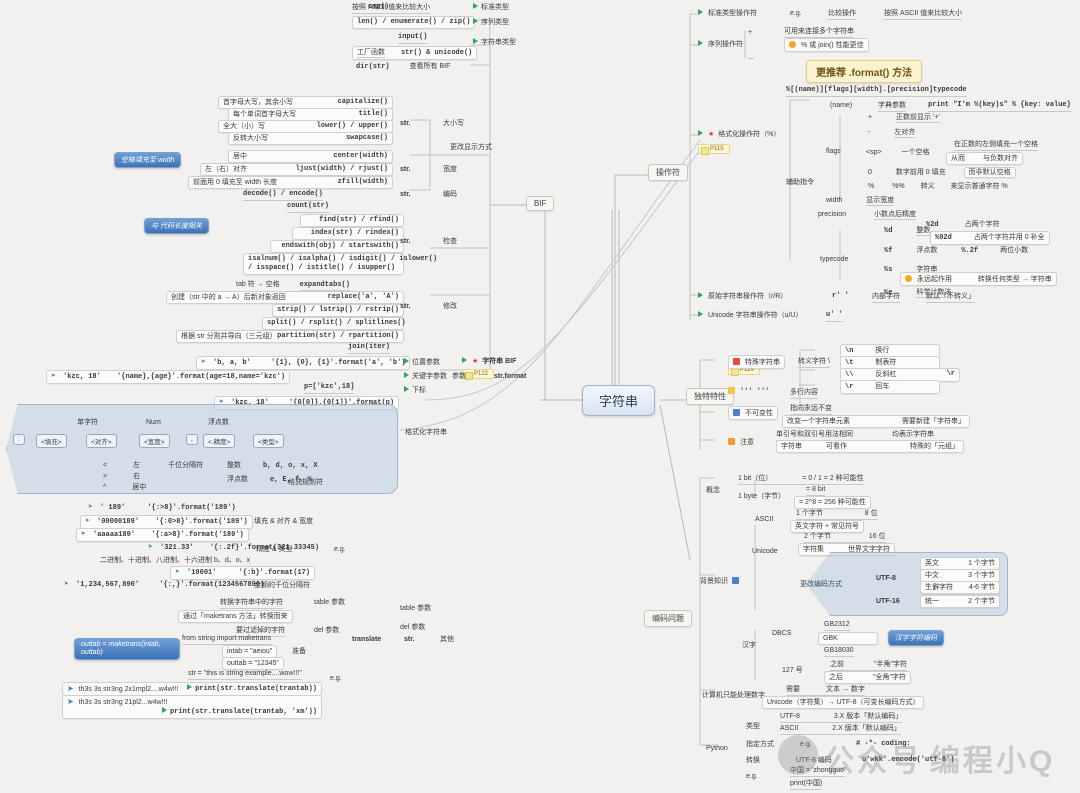 This screenshot has width=1080, height=793. Describe the element at coordinates (619, 400) in the screenshot. I see `center-node: 字符串` at that location.